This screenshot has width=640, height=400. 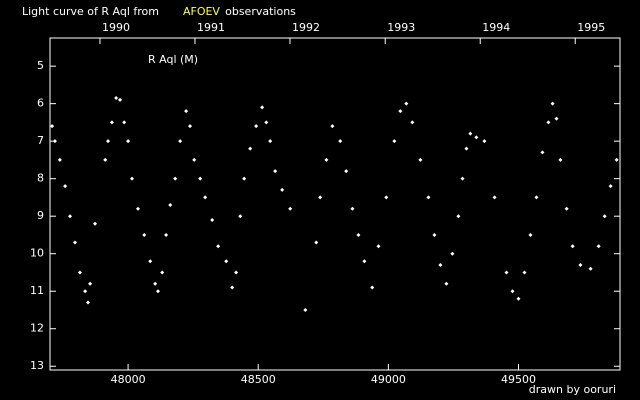 What do you see at coordinates (37, 328) in the screenshot?
I see `y-tick-label: 12` at bounding box center [37, 328].